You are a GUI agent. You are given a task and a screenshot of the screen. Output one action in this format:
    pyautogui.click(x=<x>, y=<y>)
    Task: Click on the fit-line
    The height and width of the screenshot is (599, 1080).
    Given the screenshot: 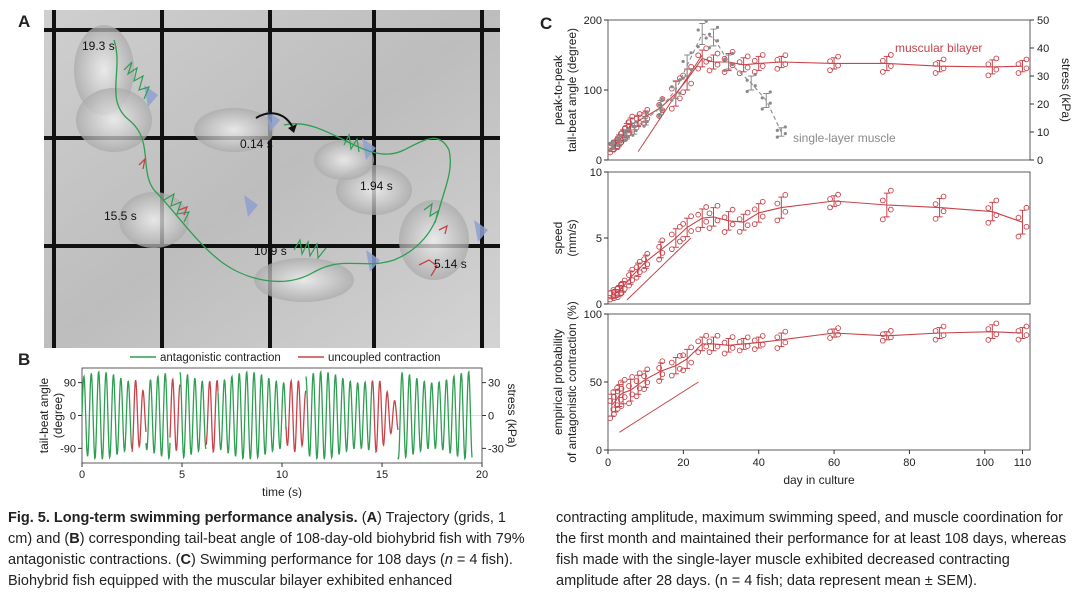 What is the action you would take?
    pyautogui.click(x=659, y=269)
    